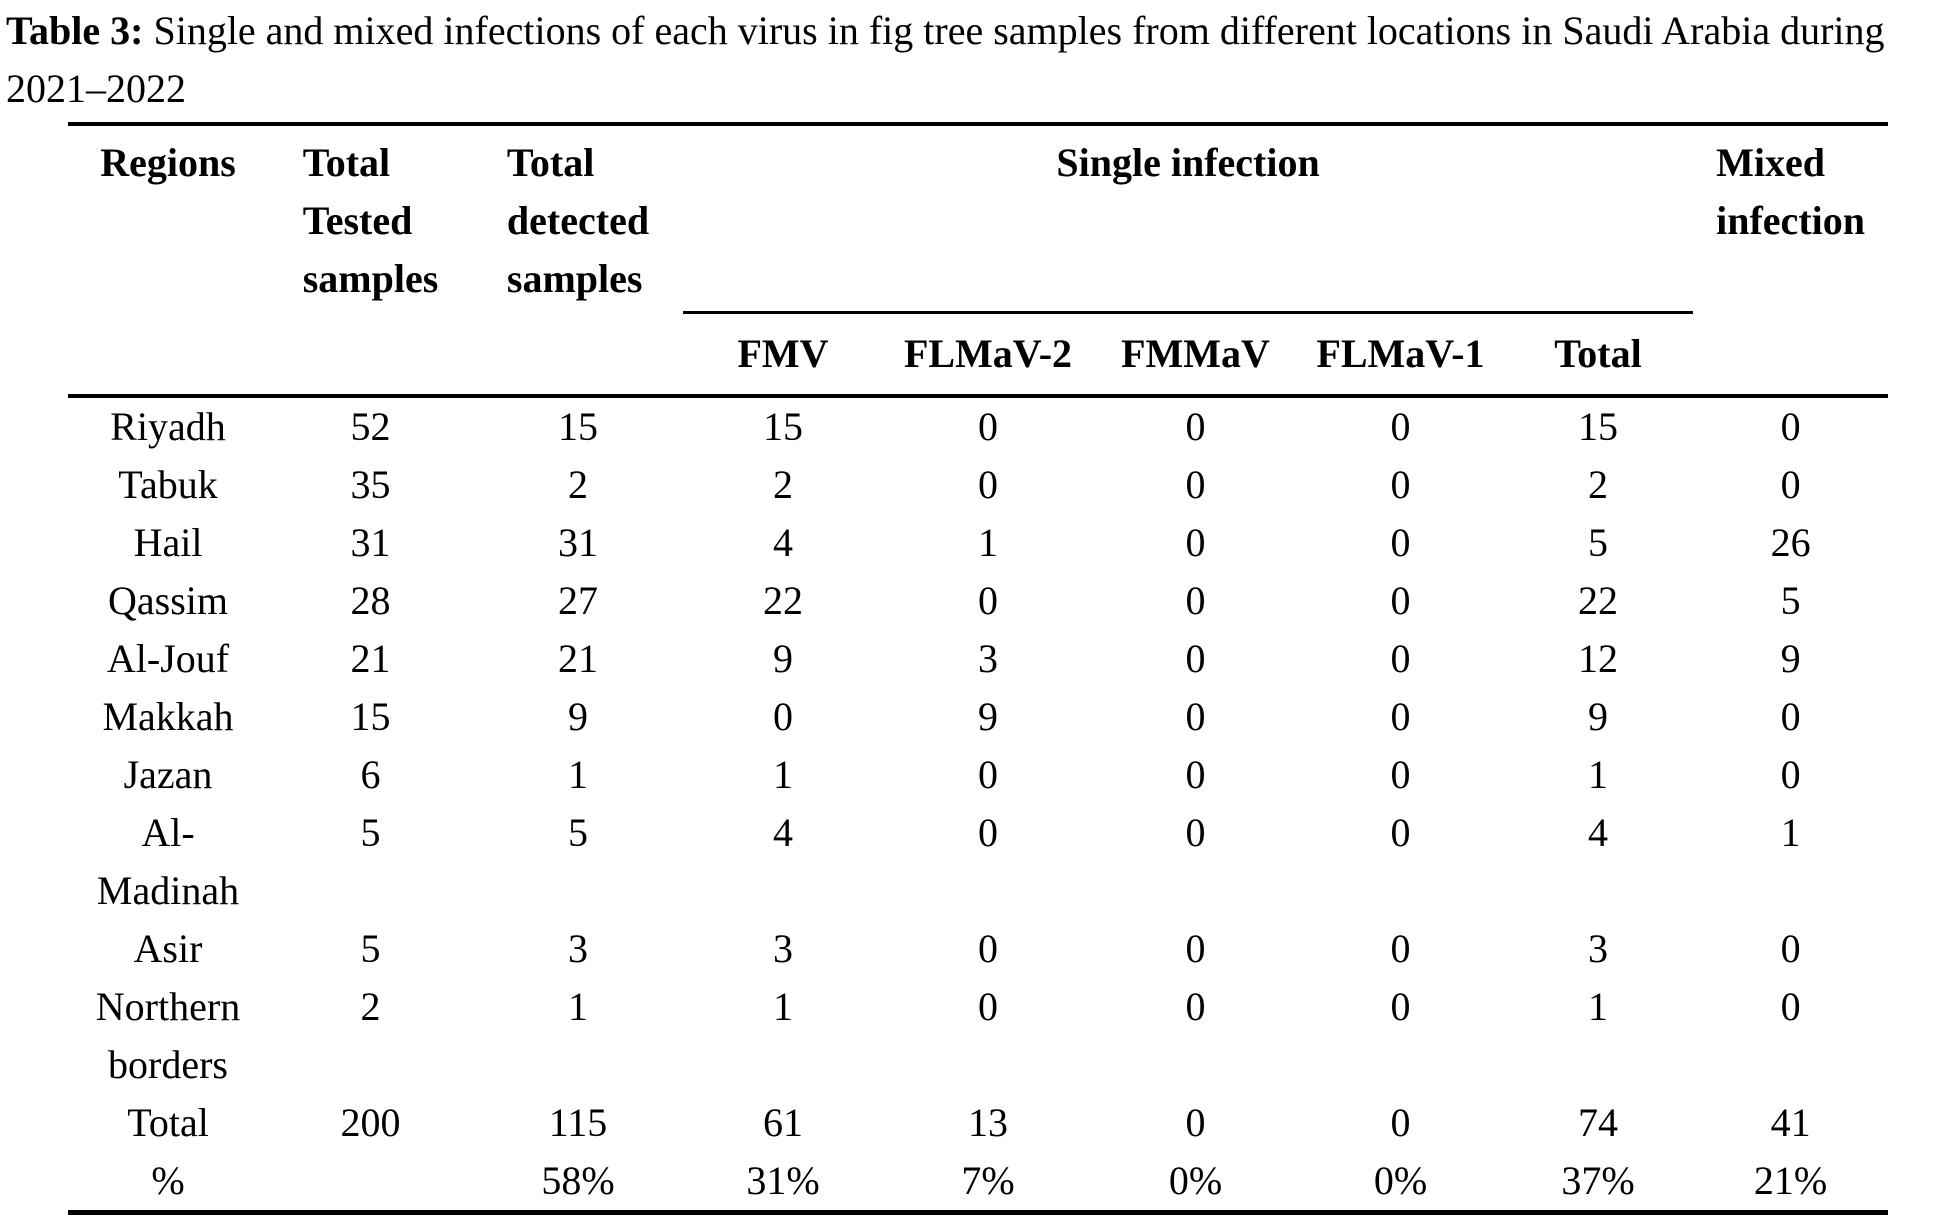 This screenshot has height=1224, width=1956. Describe the element at coordinates (978, 1036) in the screenshot. I see `table-row: Northern borders 2 1 1 0 0 0 1 0` at that location.